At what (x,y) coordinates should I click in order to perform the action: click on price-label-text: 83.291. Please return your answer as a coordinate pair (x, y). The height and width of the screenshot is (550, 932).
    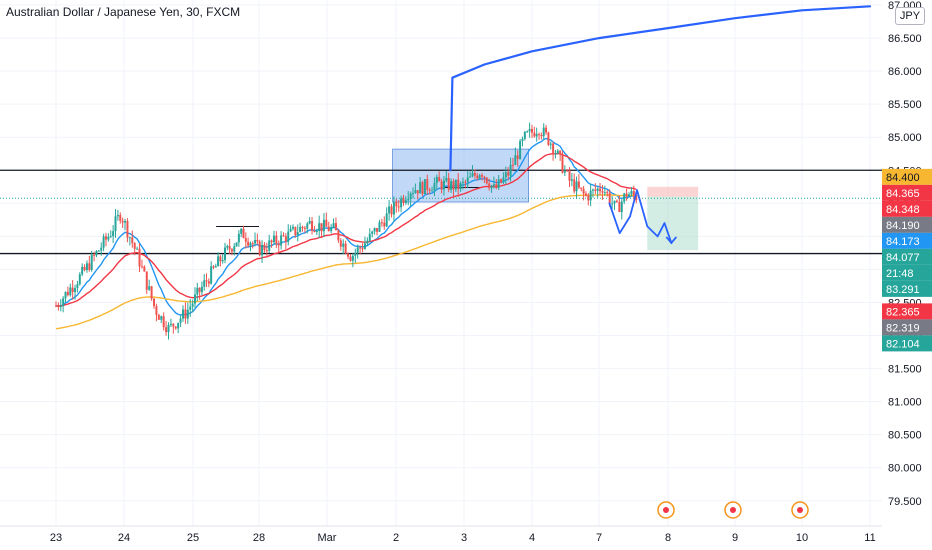
    Looking at the image, I should click on (903, 290).